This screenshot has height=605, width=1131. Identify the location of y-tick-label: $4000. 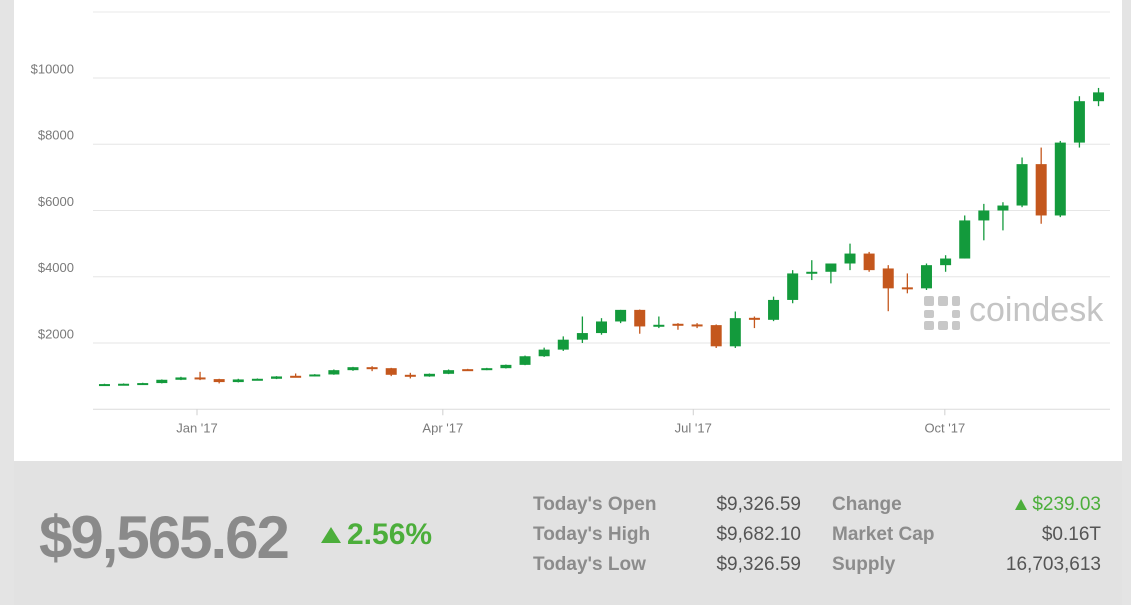
(56, 267).